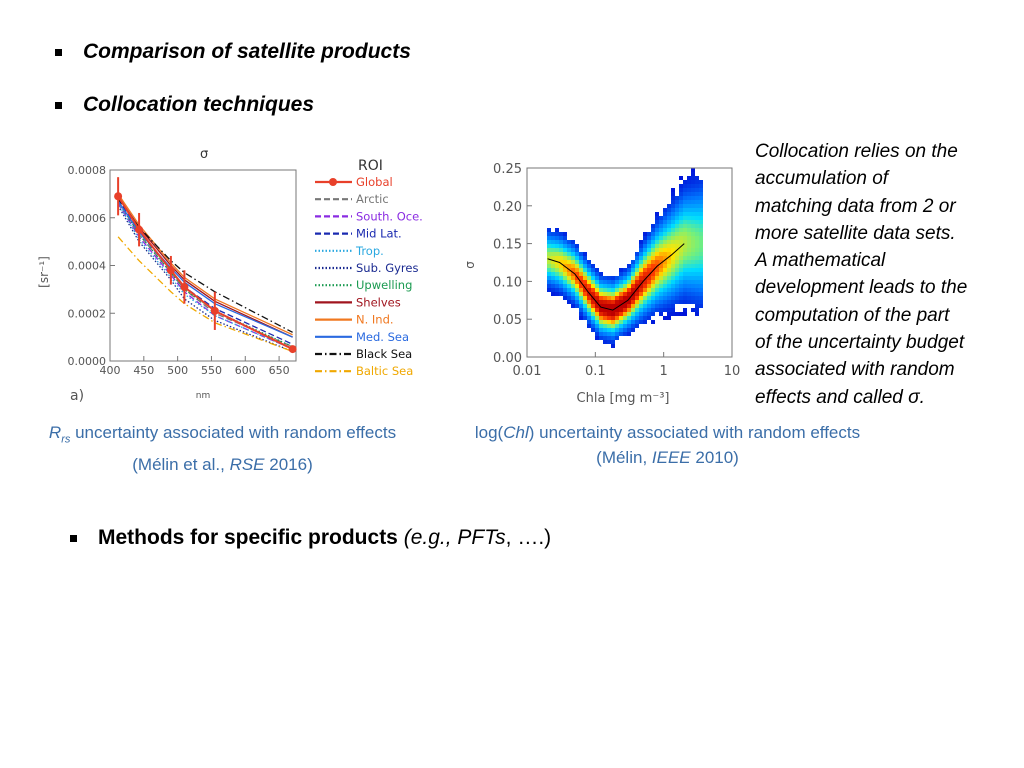 Image resolution: width=1024 pixels, height=768 pixels. Describe the element at coordinates (205, 276) in the screenshot. I see `series-line-south-oce` at that location.